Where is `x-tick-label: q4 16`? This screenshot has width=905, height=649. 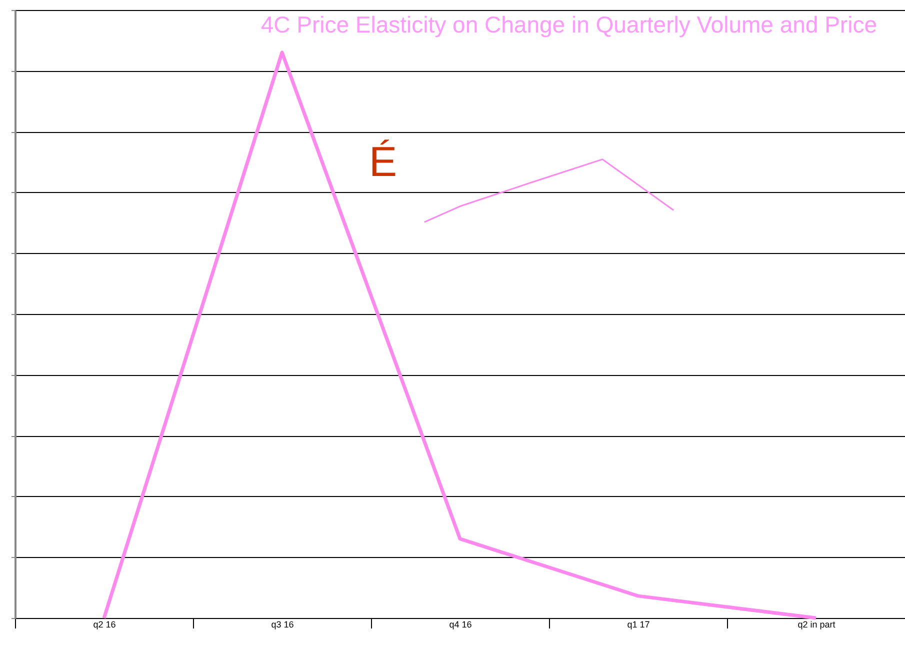 x-tick-label: q4 16 is located at coordinates (460, 625).